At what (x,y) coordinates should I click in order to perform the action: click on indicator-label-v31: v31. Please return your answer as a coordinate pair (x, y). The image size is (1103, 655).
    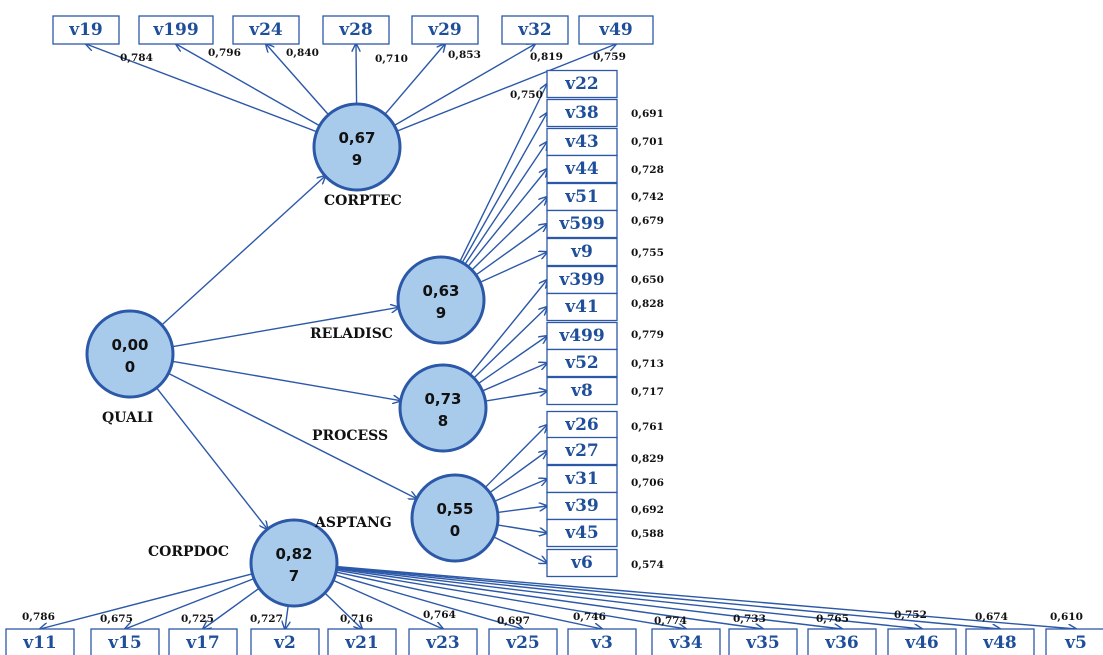
    Looking at the image, I should click on (581, 479).